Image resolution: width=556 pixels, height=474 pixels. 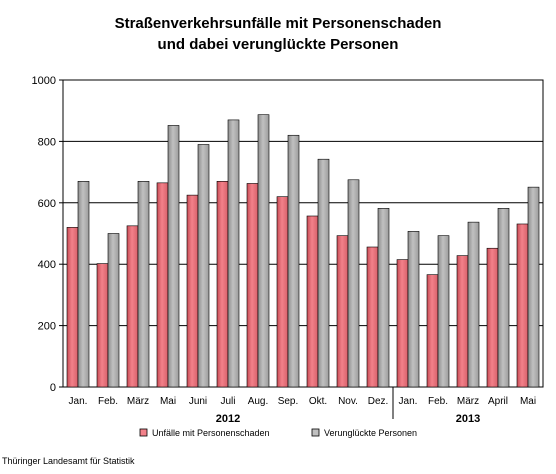 What do you see at coordinates (278, 44) in the screenshot?
I see `chart-title-line-2: und dabei verunglückte Personen` at bounding box center [278, 44].